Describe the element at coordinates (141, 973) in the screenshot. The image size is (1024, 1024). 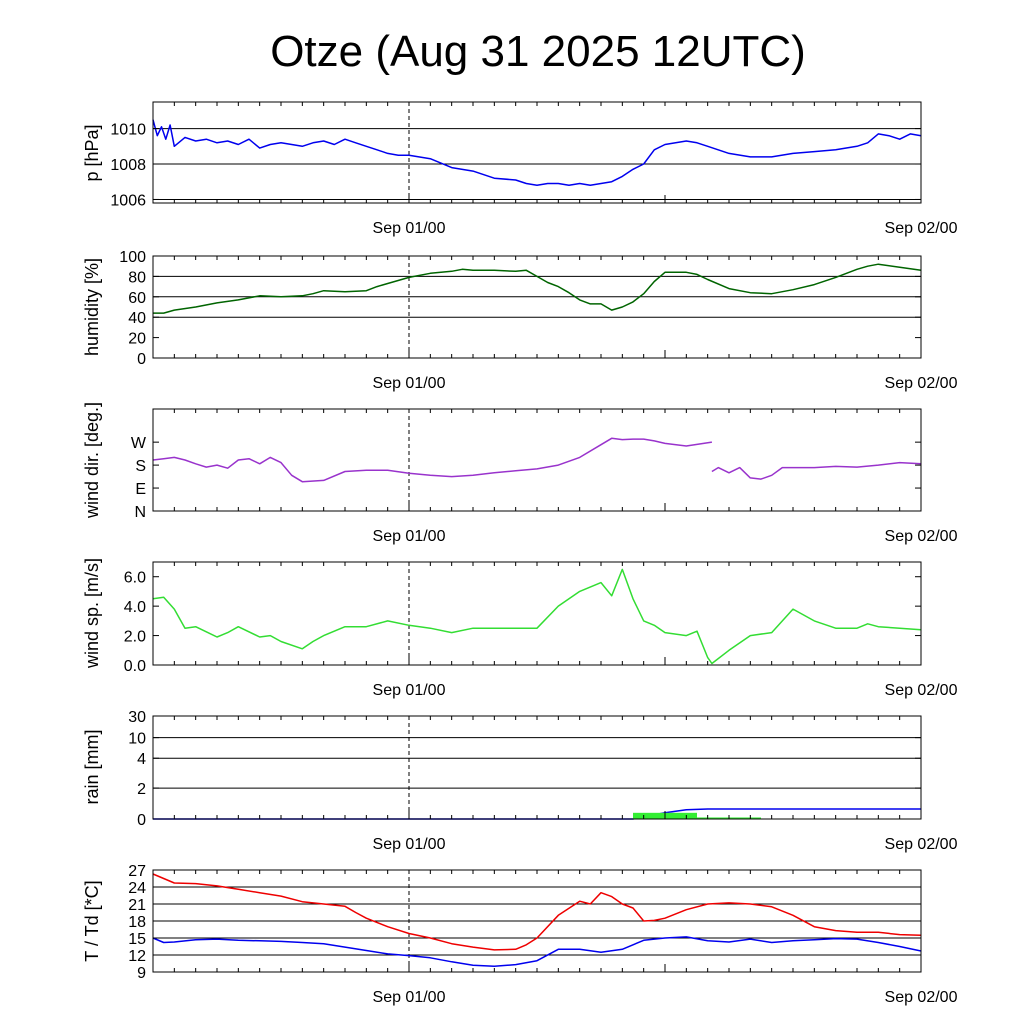
I see `temperature-ytick-label: 9` at that location.